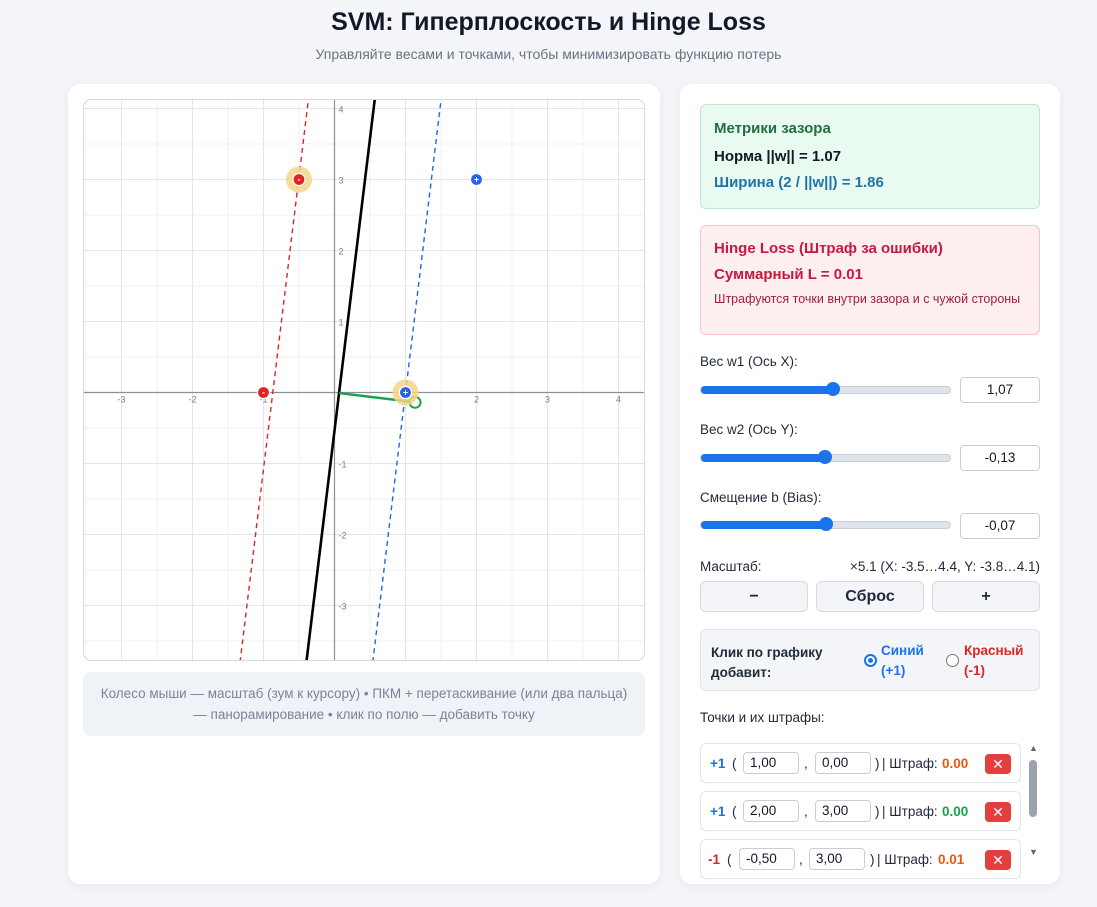 This screenshot has height=907, width=1097. What do you see at coordinates (192, 400) in the screenshot?
I see `x-tick-label: -2` at bounding box center [192, 400].